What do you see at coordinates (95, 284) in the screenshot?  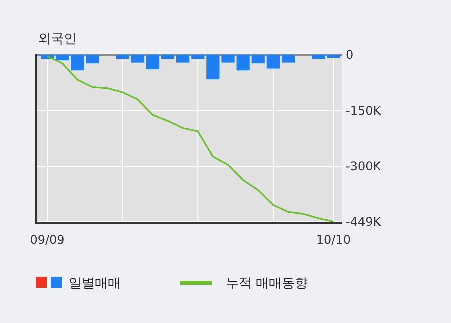 I see `legend-label: 일별매매` at bounding box center [95, 284].